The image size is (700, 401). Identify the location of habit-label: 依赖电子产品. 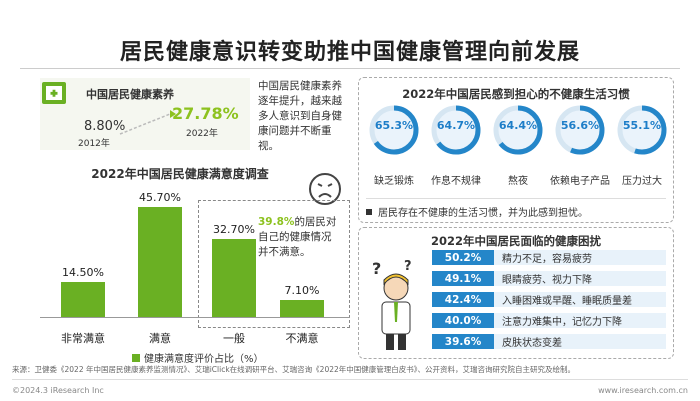
(580, 181).